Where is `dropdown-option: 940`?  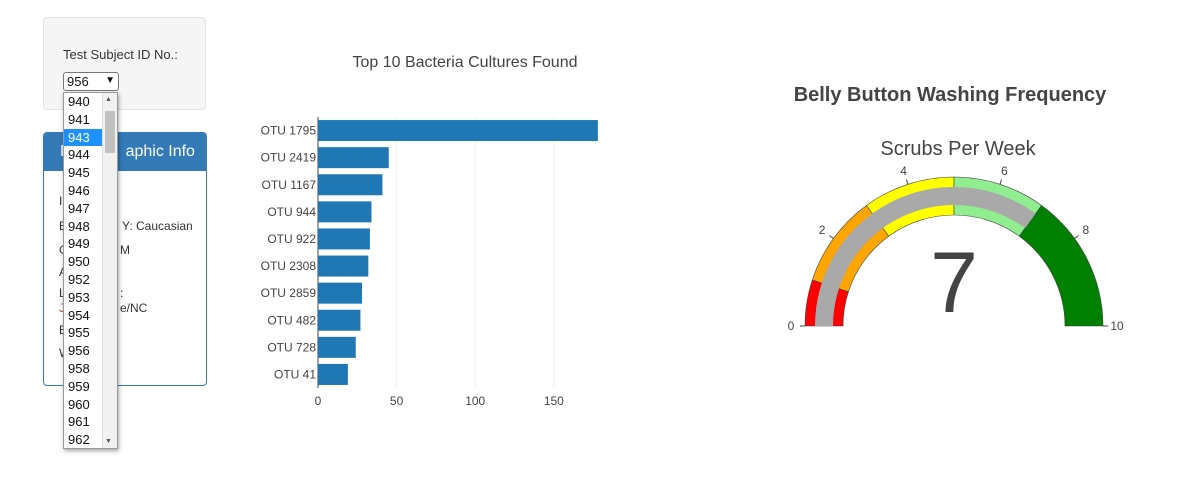 dropdown-option: 940 is located at coordinates (79, 101).